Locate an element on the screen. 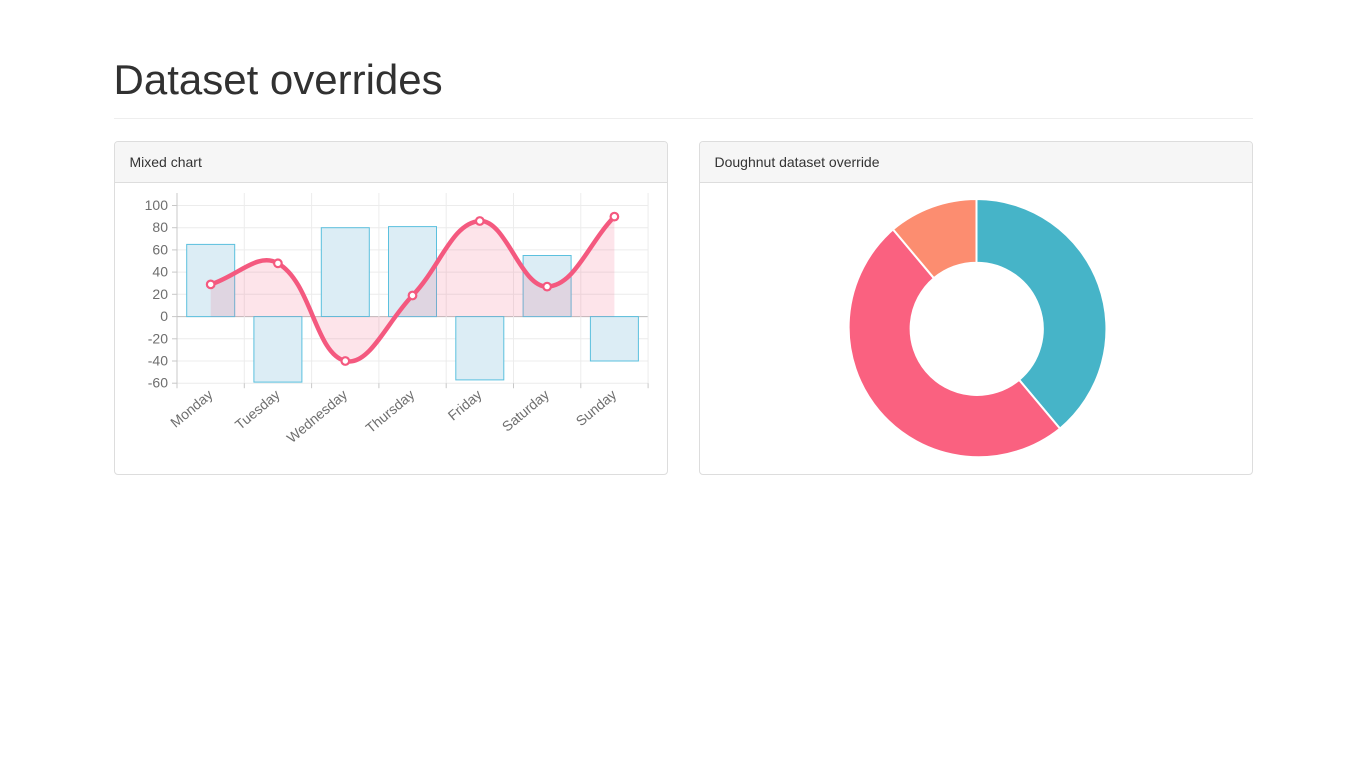 The width and height of the screenshot is (1366, 768). page-title: Dataset overrides is located at coordinates (278, 79).